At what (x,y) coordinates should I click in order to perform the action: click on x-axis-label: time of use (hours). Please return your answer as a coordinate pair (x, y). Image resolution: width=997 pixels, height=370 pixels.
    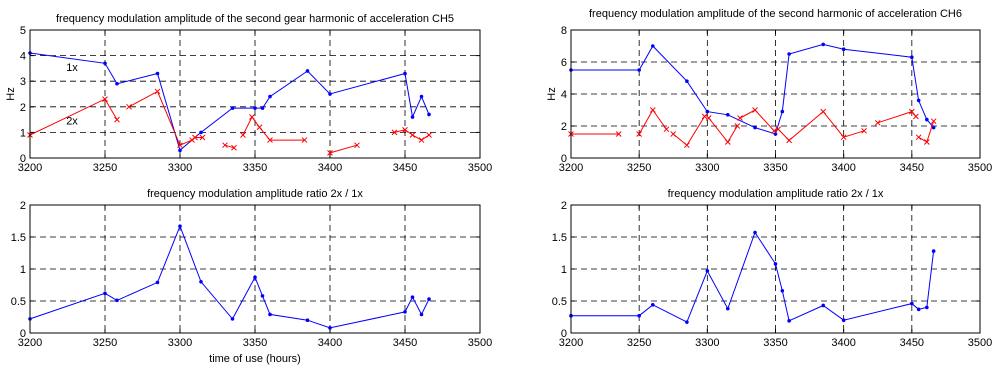
    Looking at the image, I should click on (255, 359).